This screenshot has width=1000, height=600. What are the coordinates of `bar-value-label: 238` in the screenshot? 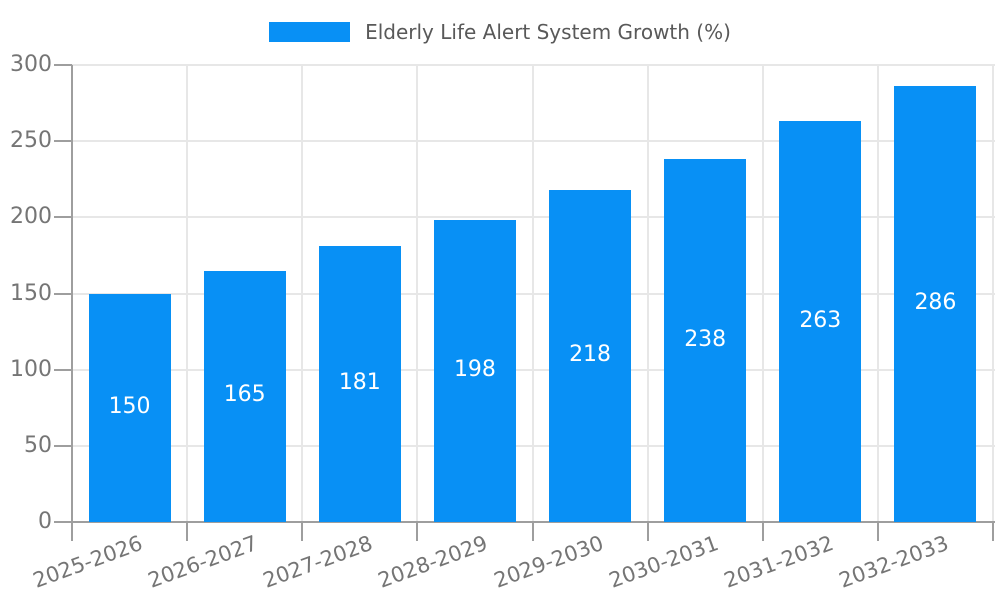 It's located at (705, 339).